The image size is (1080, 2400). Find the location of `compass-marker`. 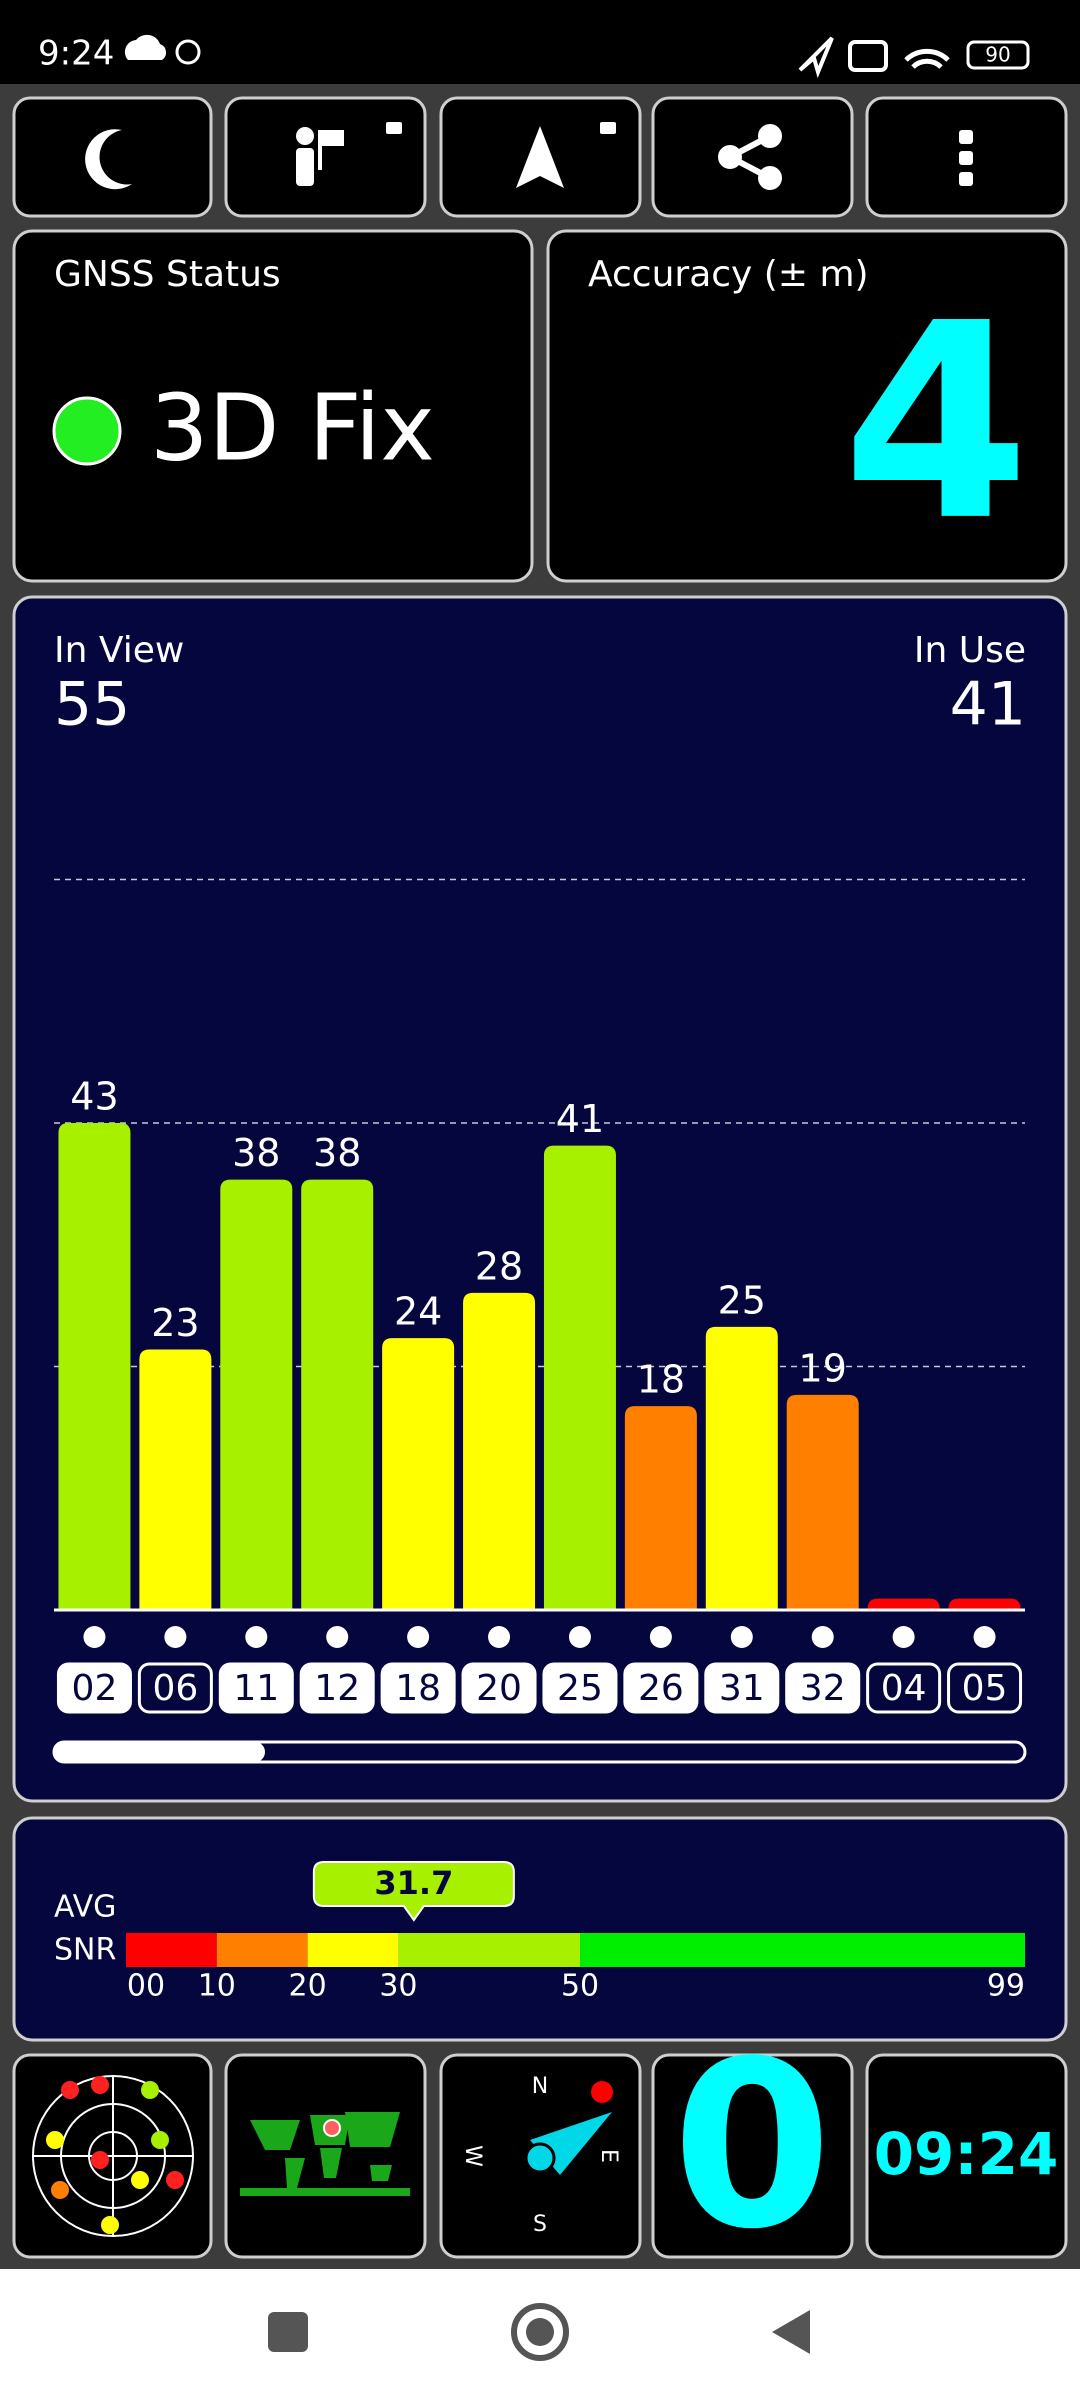

compass-marker is located at coordinates (602, 2092).